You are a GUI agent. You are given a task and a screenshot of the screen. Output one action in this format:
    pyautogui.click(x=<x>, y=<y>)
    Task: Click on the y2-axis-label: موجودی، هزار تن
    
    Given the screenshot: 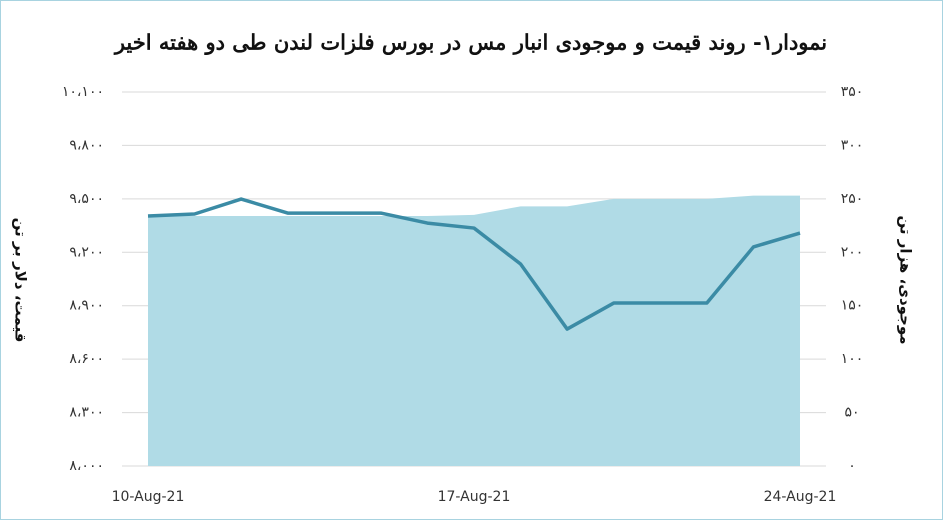 What is the action you would take?
    pyautogui.click(x=906, y=279)
    